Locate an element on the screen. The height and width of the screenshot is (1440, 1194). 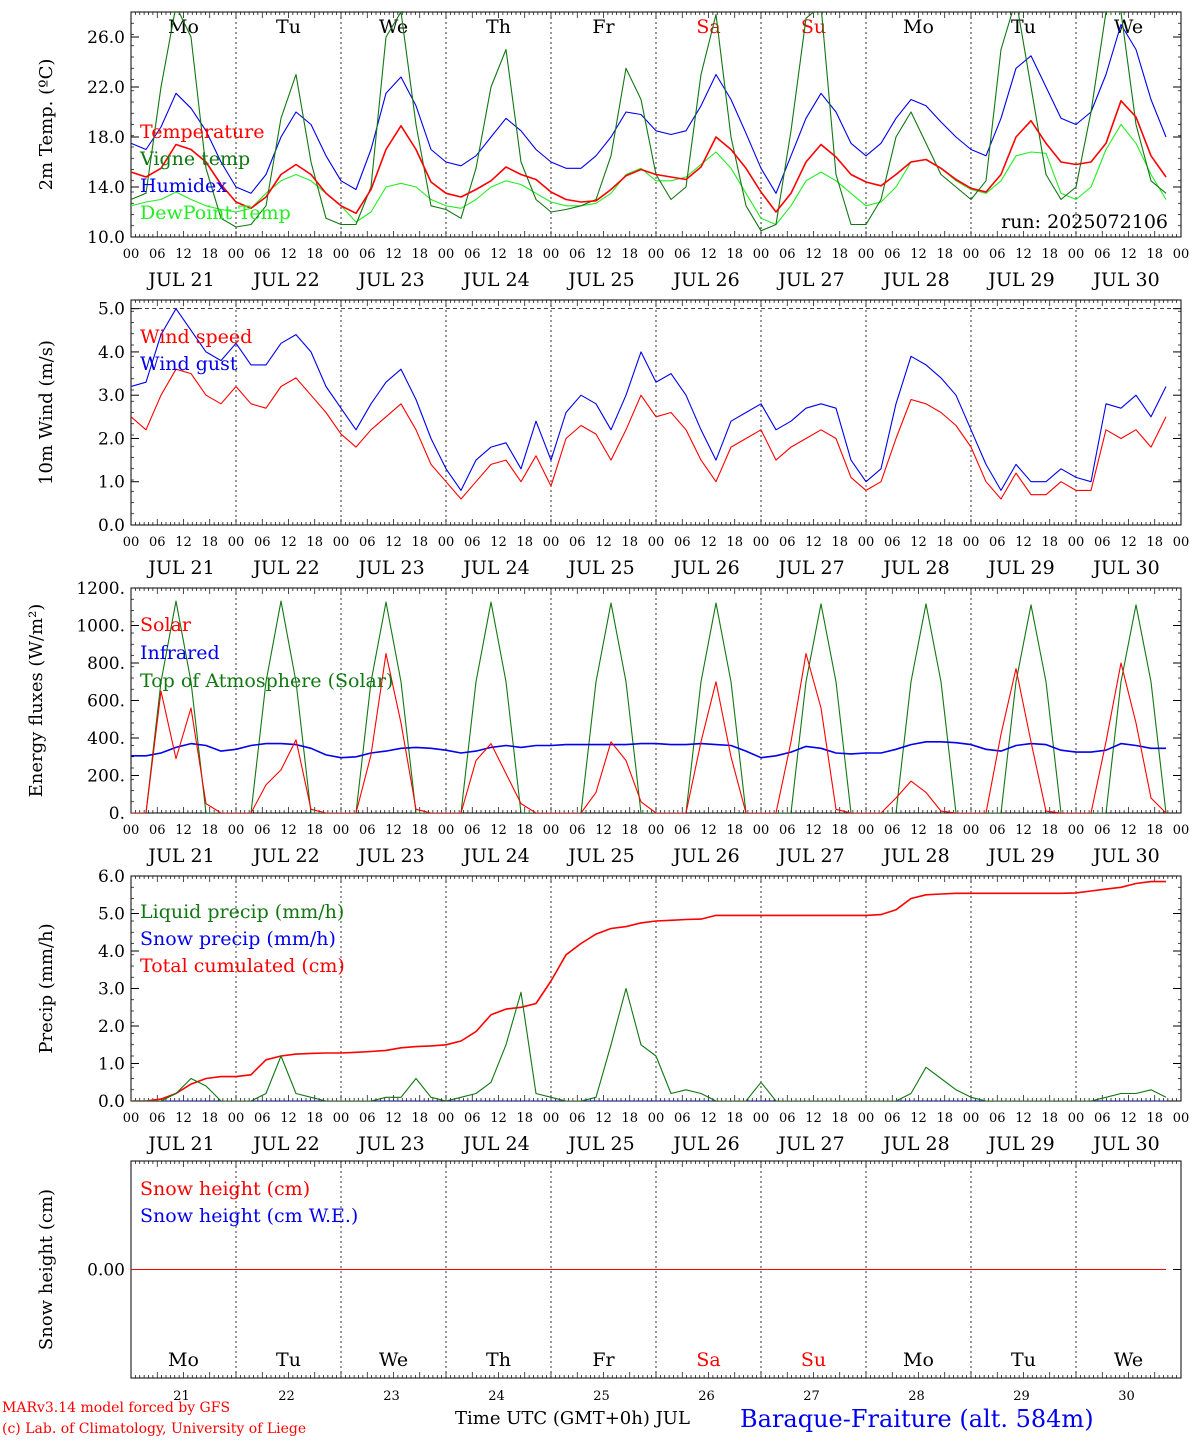
series-line-liquid-precip-mm-h is located at coordinates (649, 1044).